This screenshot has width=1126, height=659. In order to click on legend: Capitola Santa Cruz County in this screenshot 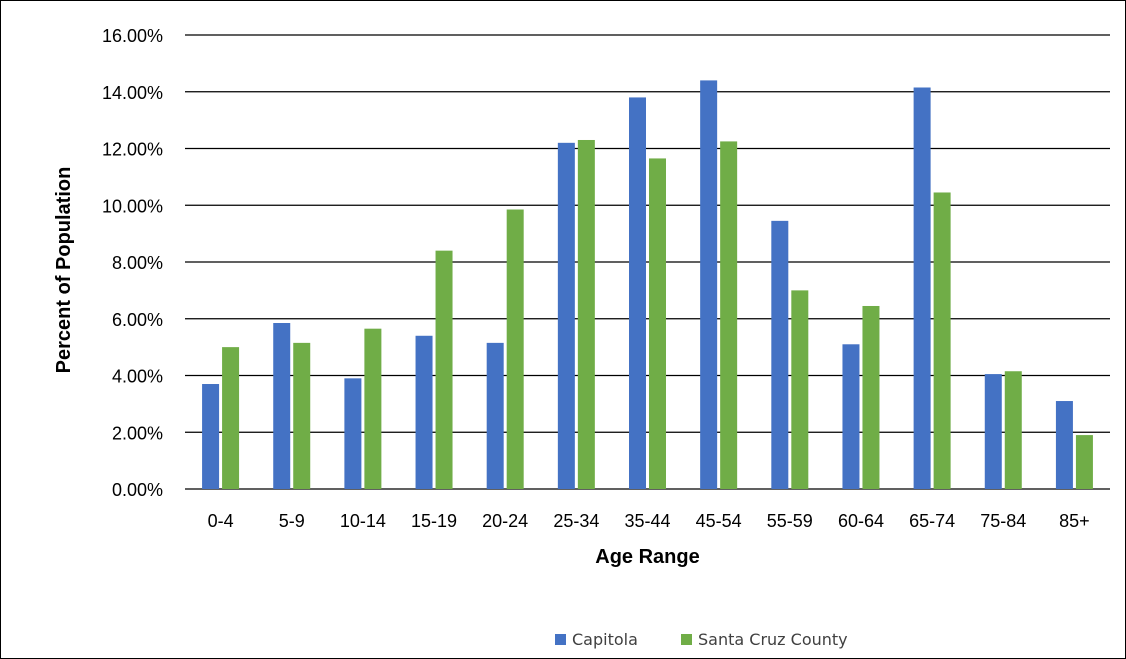, I will do `click(563, 641)`.